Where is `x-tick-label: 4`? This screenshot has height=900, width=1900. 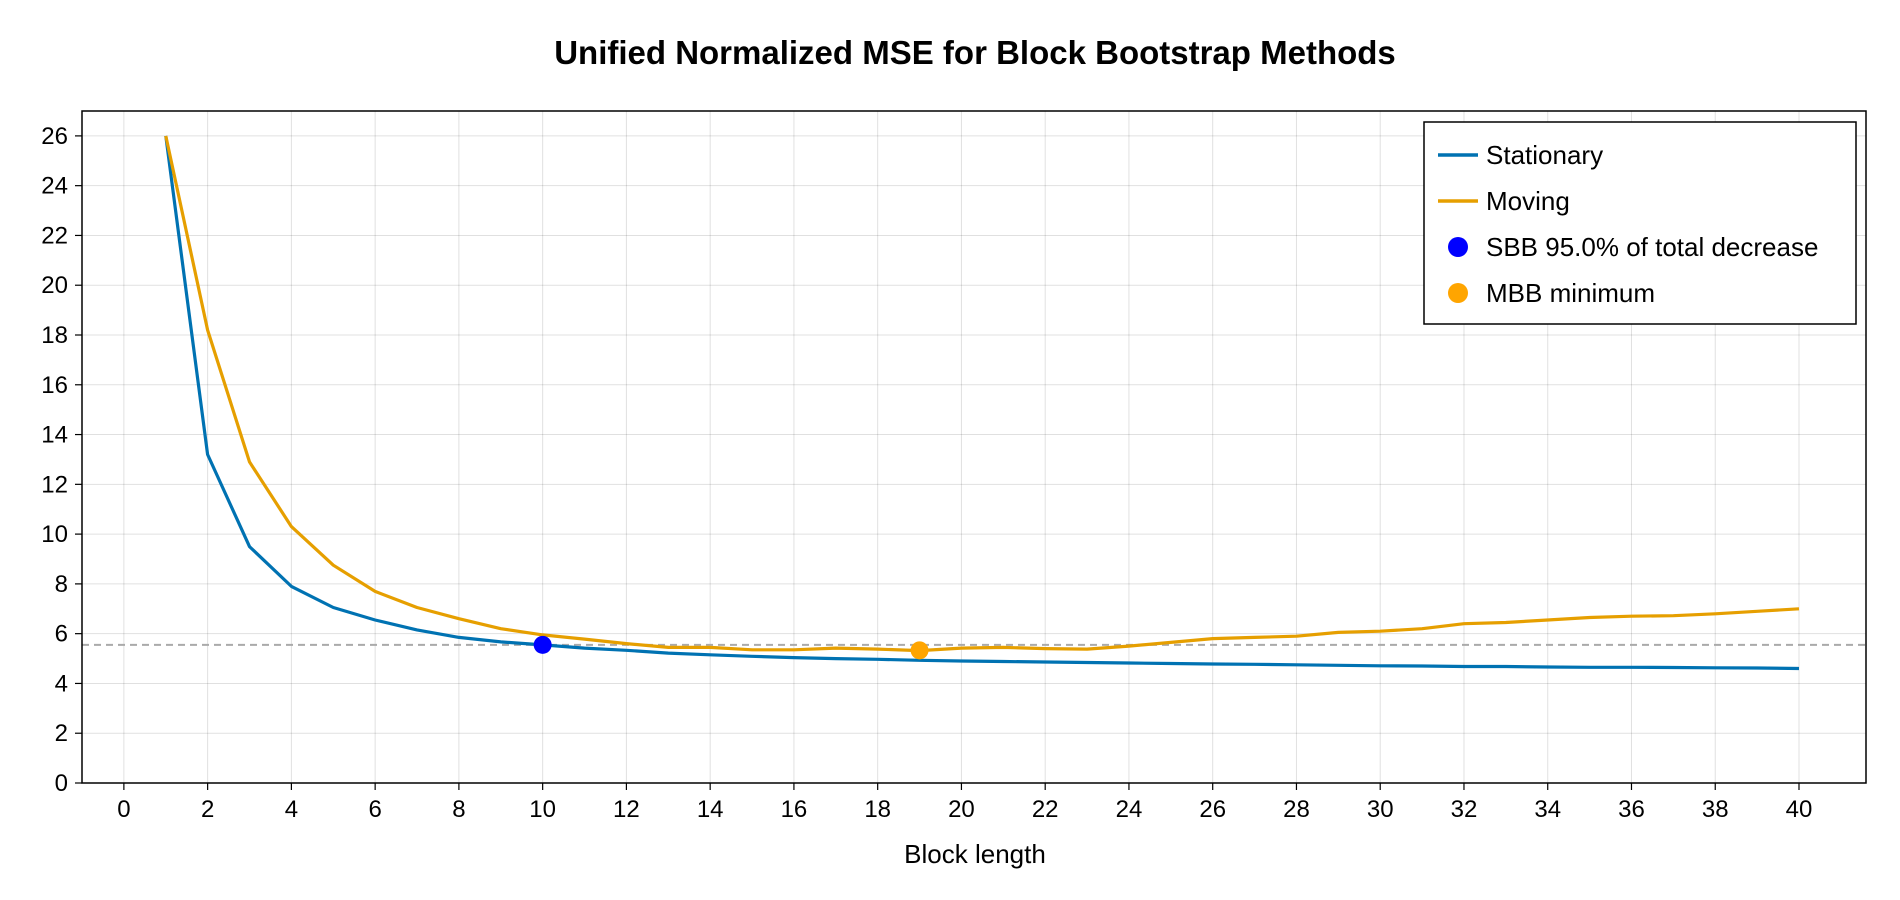 x-tick-label: 4 is located at coordinates (291, 809).